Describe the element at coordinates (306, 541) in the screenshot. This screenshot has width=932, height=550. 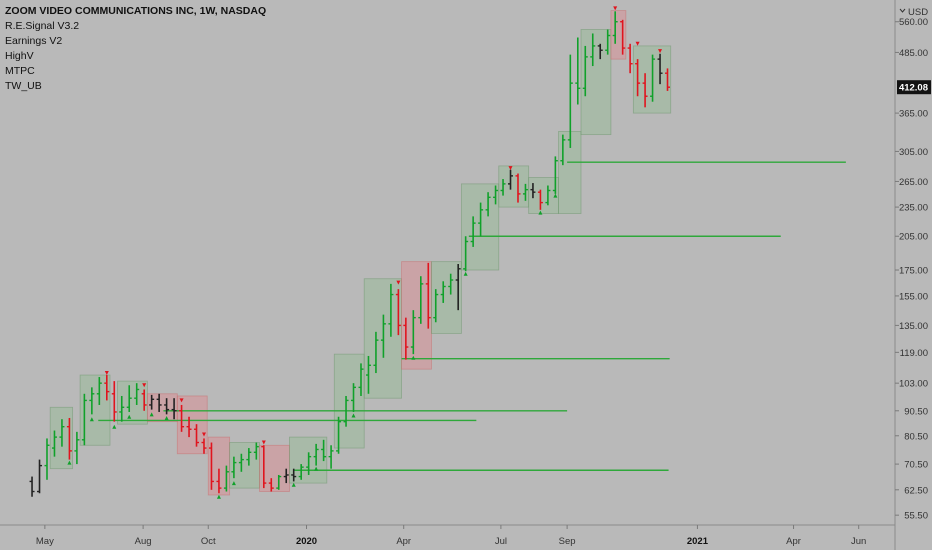
I see `x-tick-label: 2020` at that location.